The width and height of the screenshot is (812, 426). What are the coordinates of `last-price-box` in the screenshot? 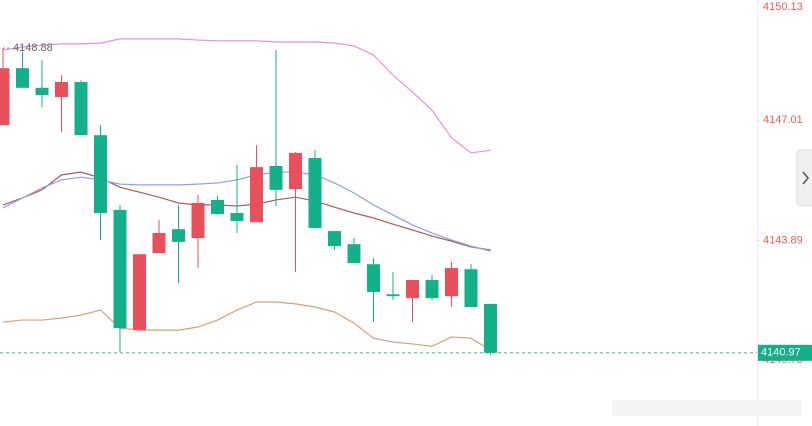 It's located at (785, 352).